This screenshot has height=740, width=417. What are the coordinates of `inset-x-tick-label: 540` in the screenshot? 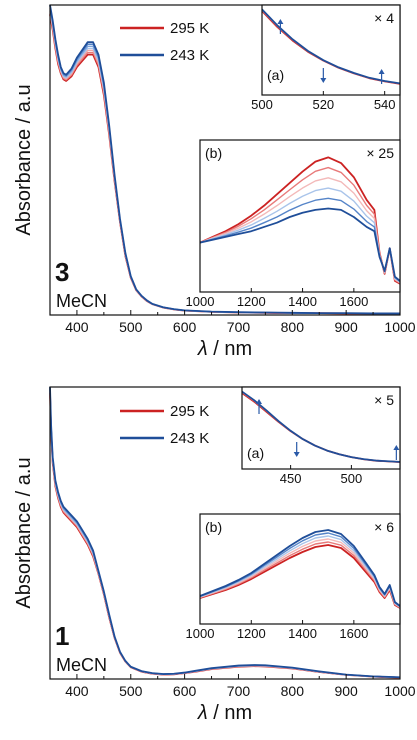 It's located at (385, 104).